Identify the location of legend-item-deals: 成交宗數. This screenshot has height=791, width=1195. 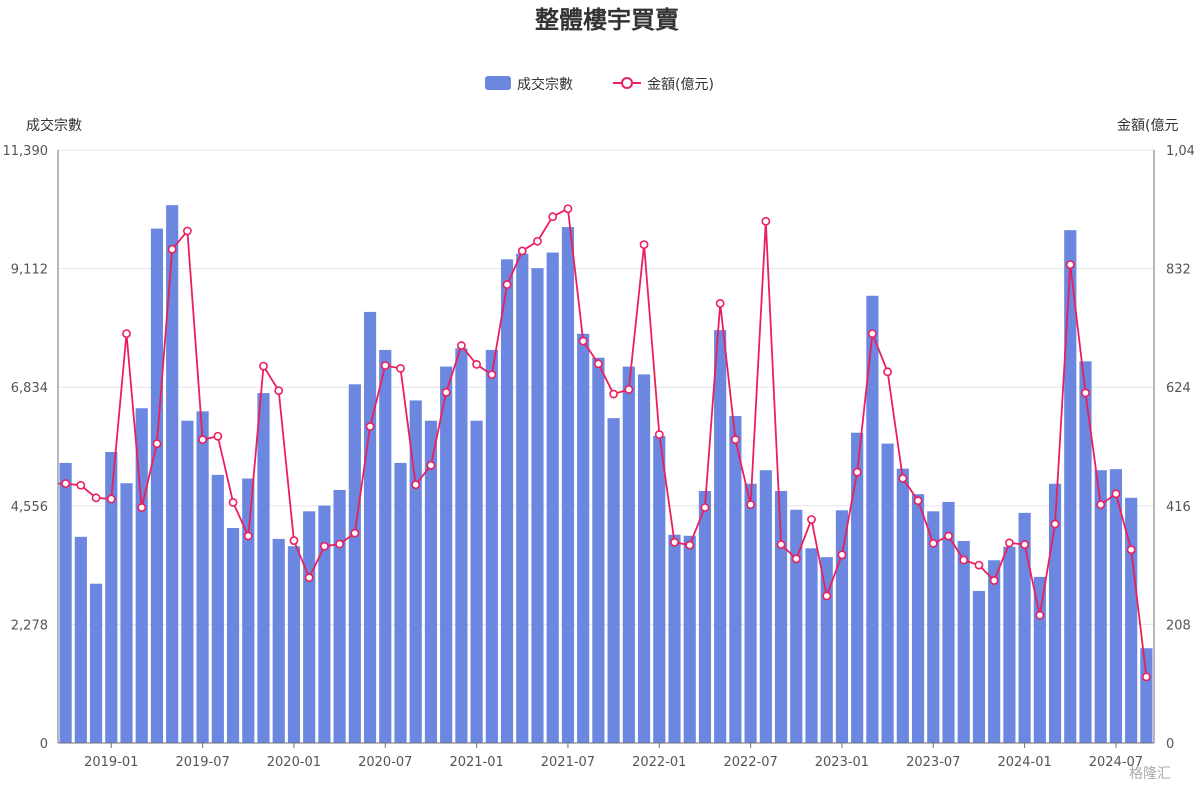
(545, 84).